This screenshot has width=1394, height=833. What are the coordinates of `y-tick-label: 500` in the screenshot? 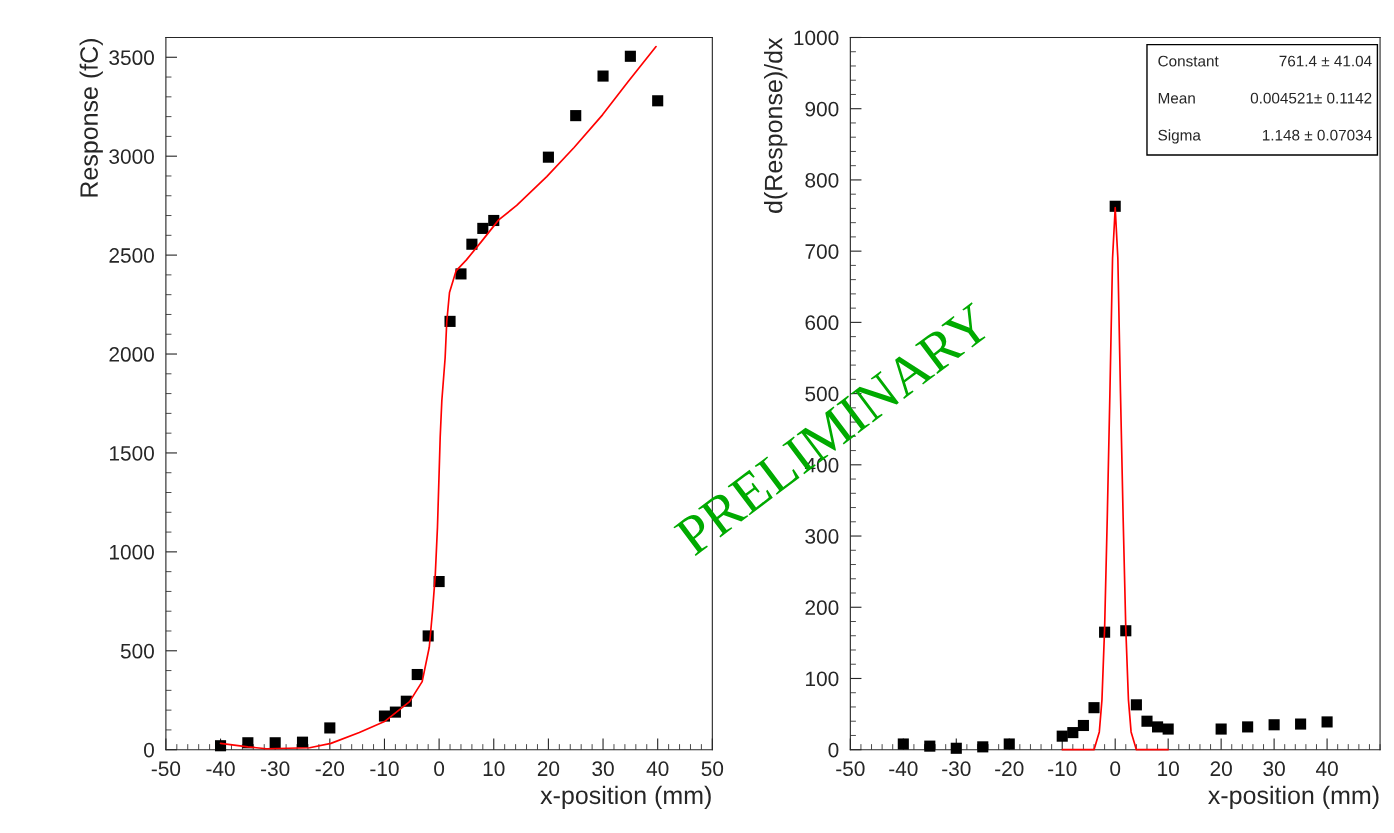 It's located at (137, 651).